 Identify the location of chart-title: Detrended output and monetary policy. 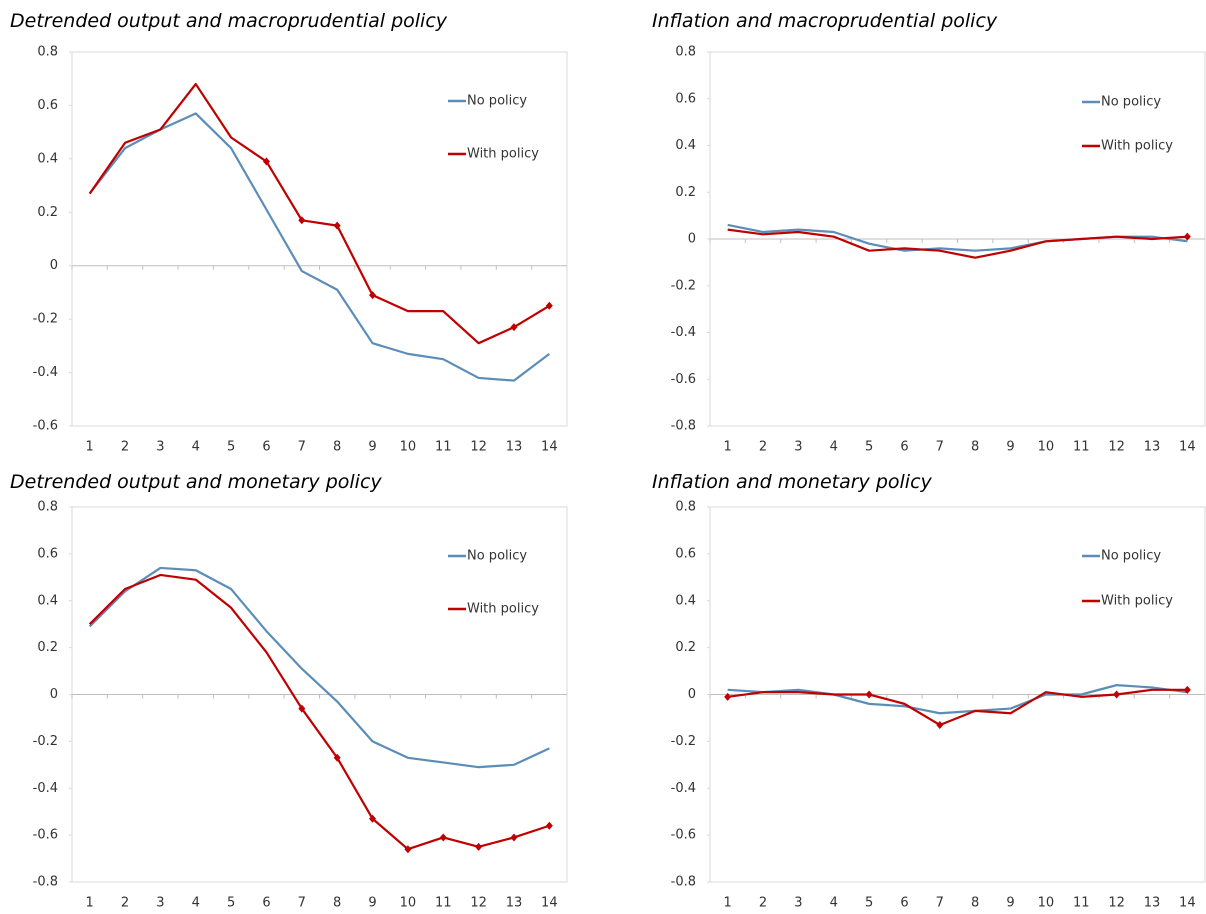
(196, 482).